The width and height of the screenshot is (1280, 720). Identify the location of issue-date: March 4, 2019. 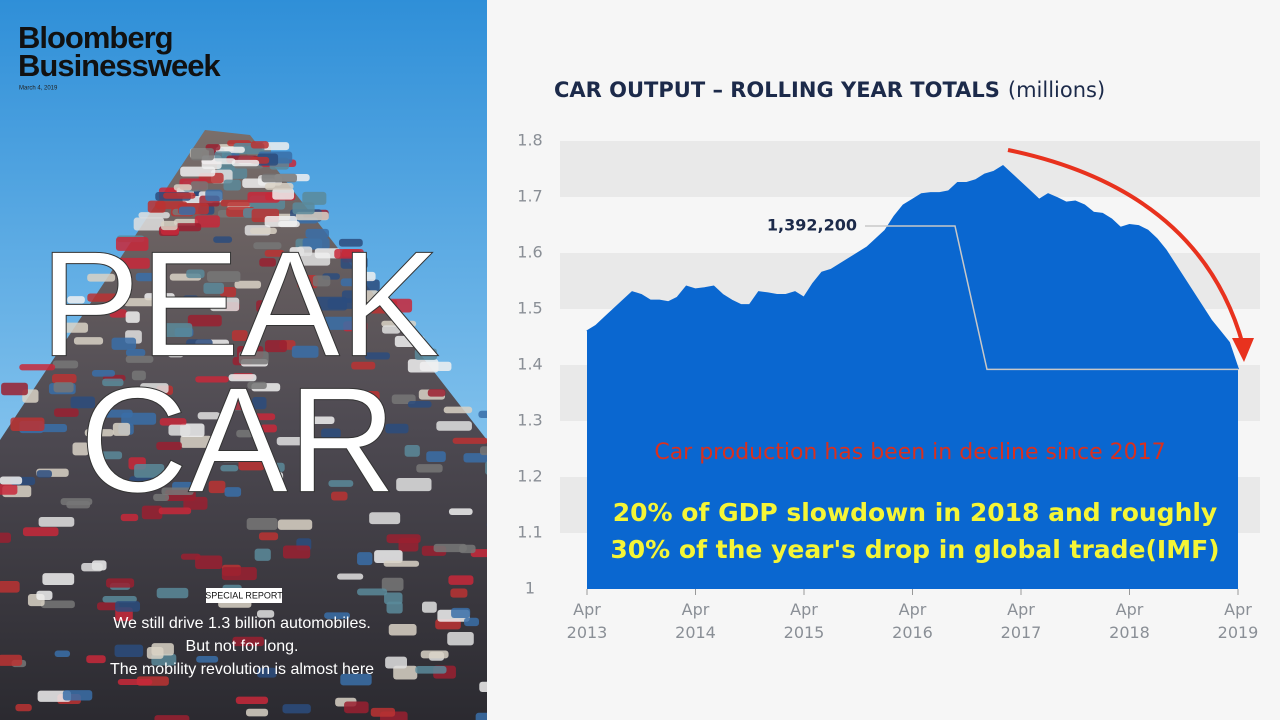
(38, 89).